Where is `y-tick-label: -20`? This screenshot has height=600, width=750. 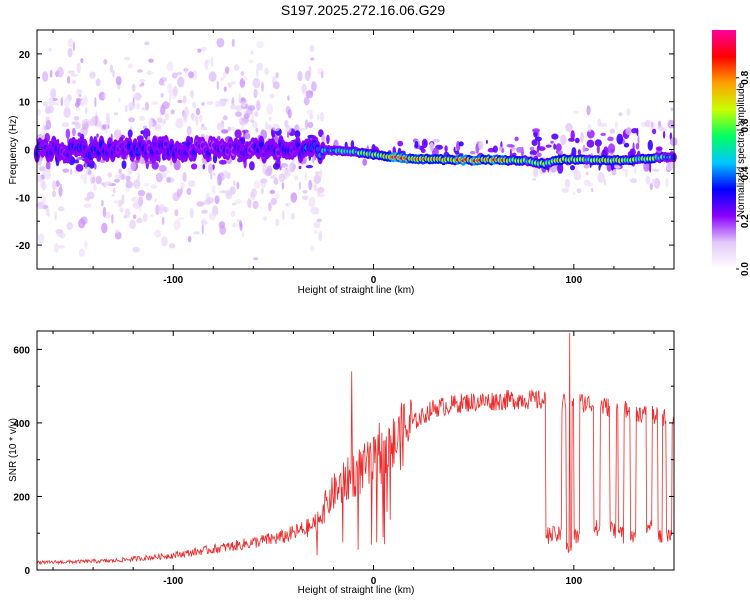 y-tick-label: -20 is located at coordinates (23, 246).